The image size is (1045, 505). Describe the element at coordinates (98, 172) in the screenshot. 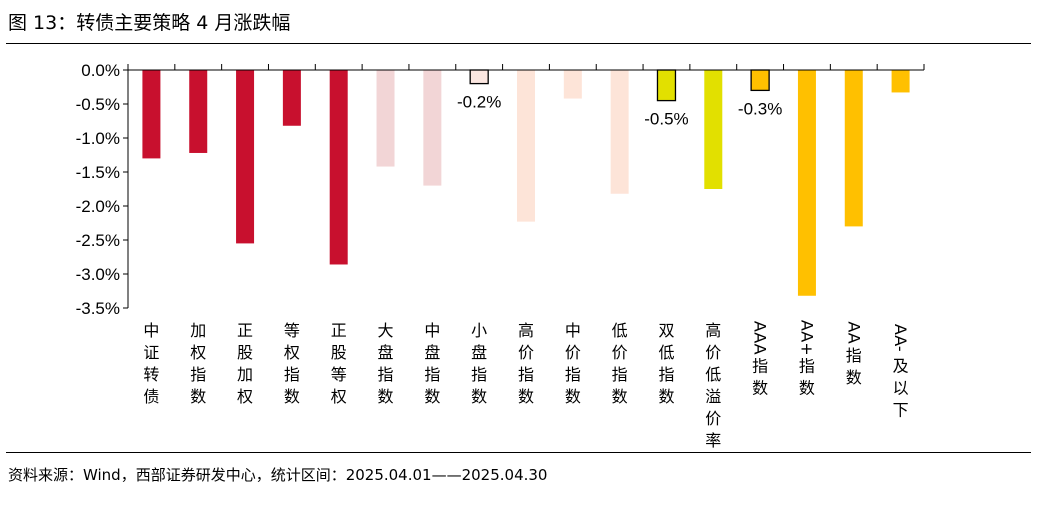

I see `y-tick-label: -1.5%` at that location.